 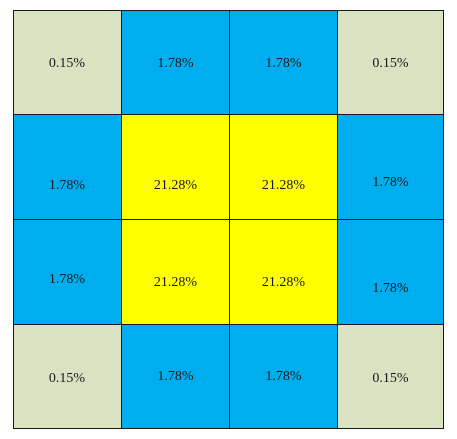 I want to click on grid-cell-center-r3c3: 21.28%, so click(x=284, y=272).